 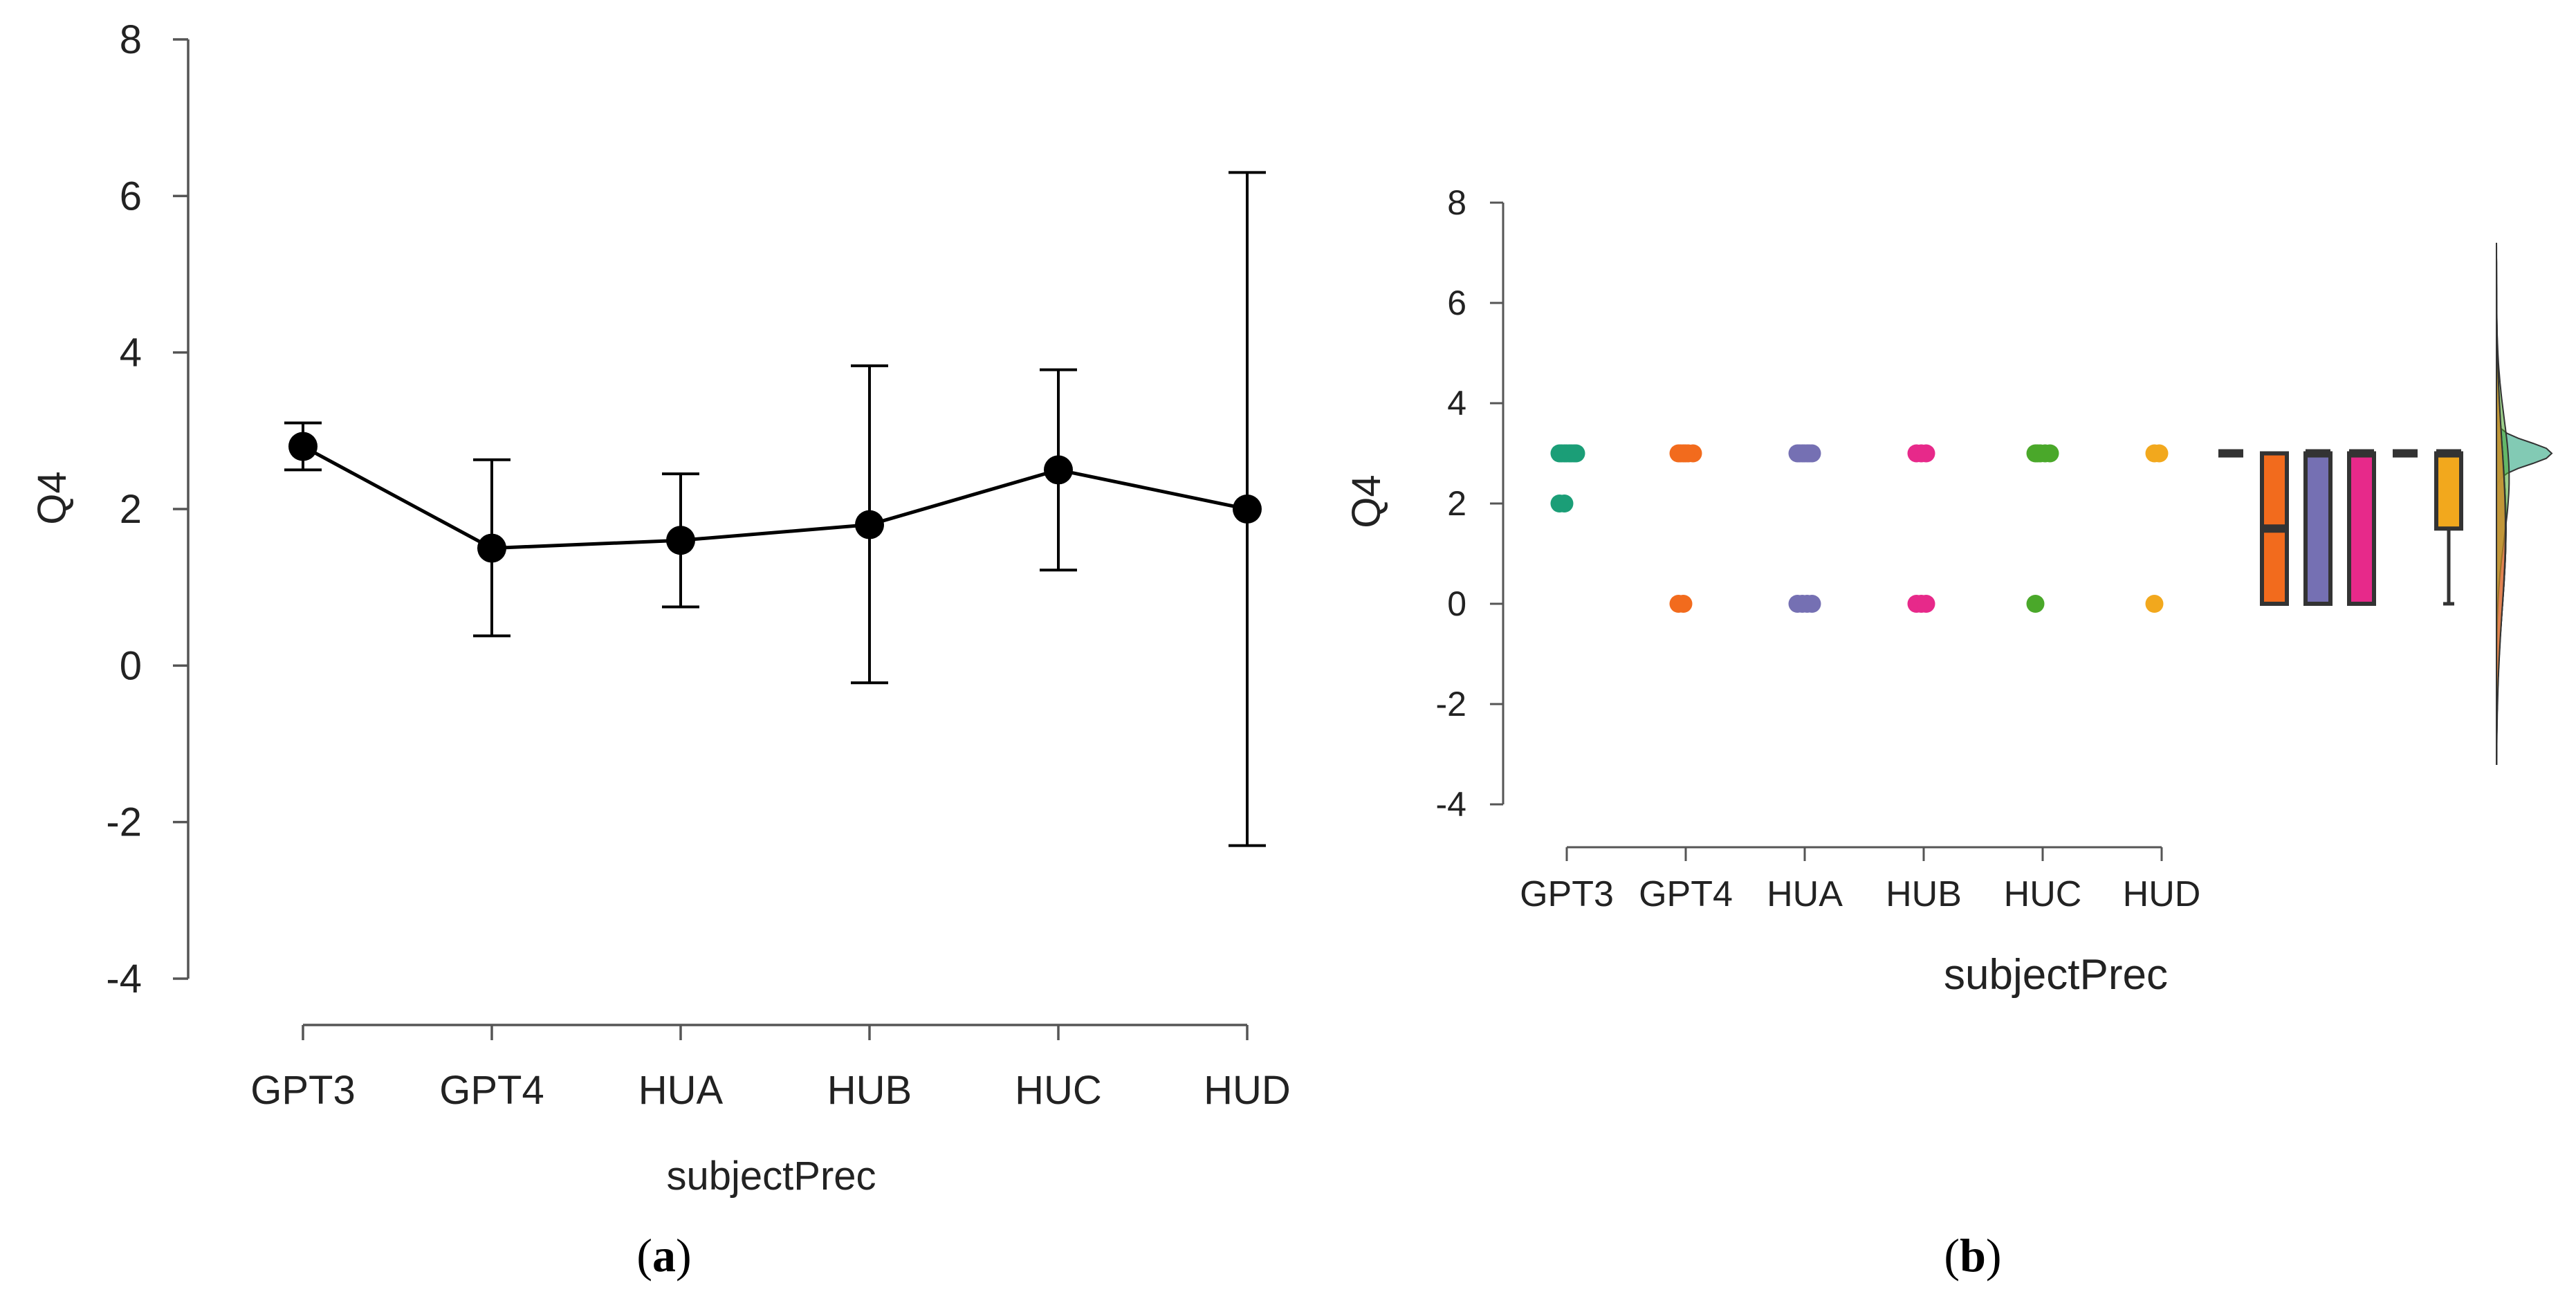 What do you see at coordinates (1924, 894) in the screenshot?
I see `chart-b-xtick-label: HUB` at bounding box center [1924, 894].